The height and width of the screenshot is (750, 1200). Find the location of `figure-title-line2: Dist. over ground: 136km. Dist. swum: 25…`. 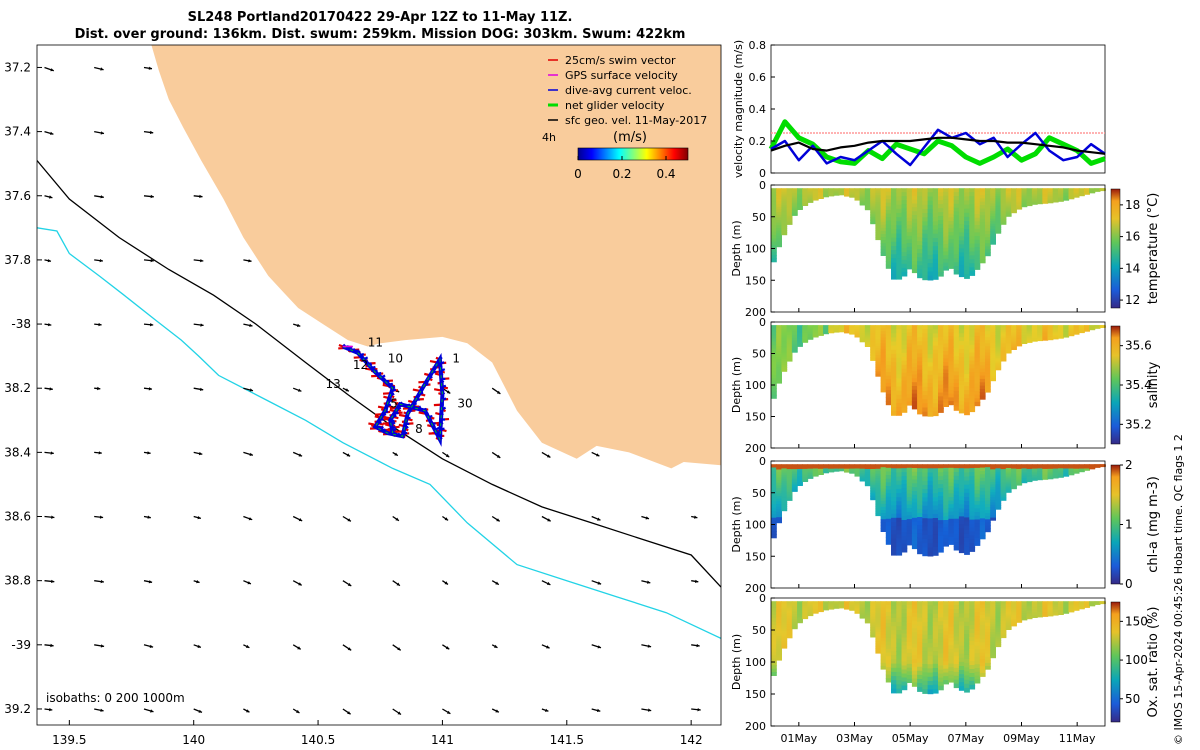

figure-title-line2: Dist. over ground: 136km. Dist. swum: 25… is located at coordinates (380, 34).